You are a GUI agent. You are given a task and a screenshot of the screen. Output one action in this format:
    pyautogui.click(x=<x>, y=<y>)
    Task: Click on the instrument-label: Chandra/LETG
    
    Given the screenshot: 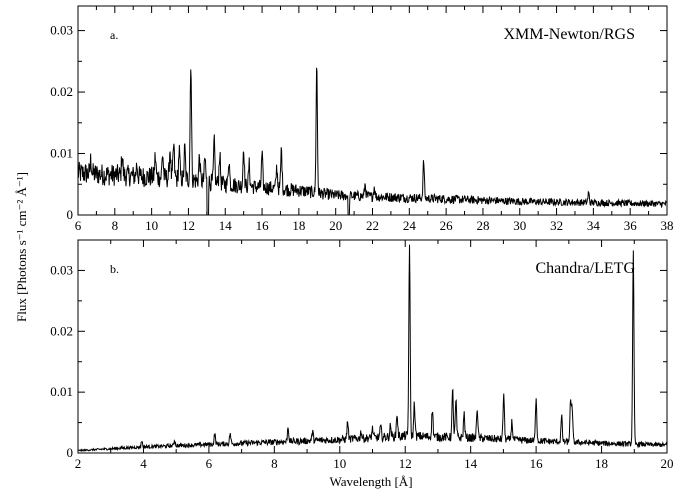 What is the action you would take?
    pyautogui.click(x=585, y=268)
    